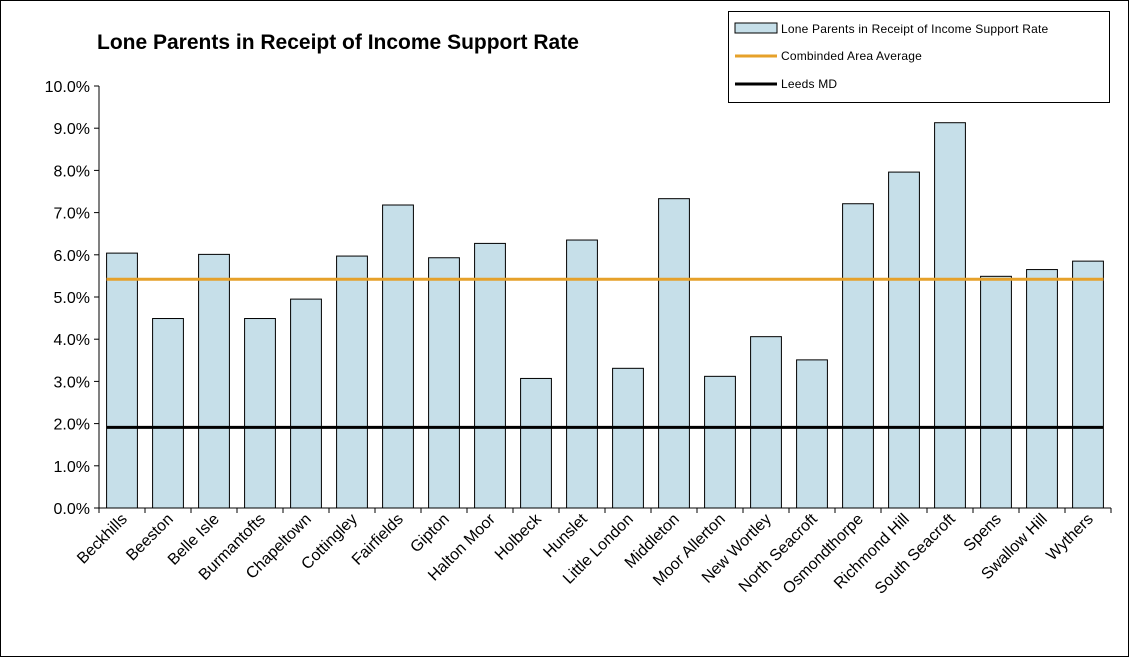 The width and height of the screenshot is (1129, 657). What do you see at coordinates (851, 56) in the screenshot?
I see `legend-label-area-average: Combinded Area Average` at bounding box center [851, 56].